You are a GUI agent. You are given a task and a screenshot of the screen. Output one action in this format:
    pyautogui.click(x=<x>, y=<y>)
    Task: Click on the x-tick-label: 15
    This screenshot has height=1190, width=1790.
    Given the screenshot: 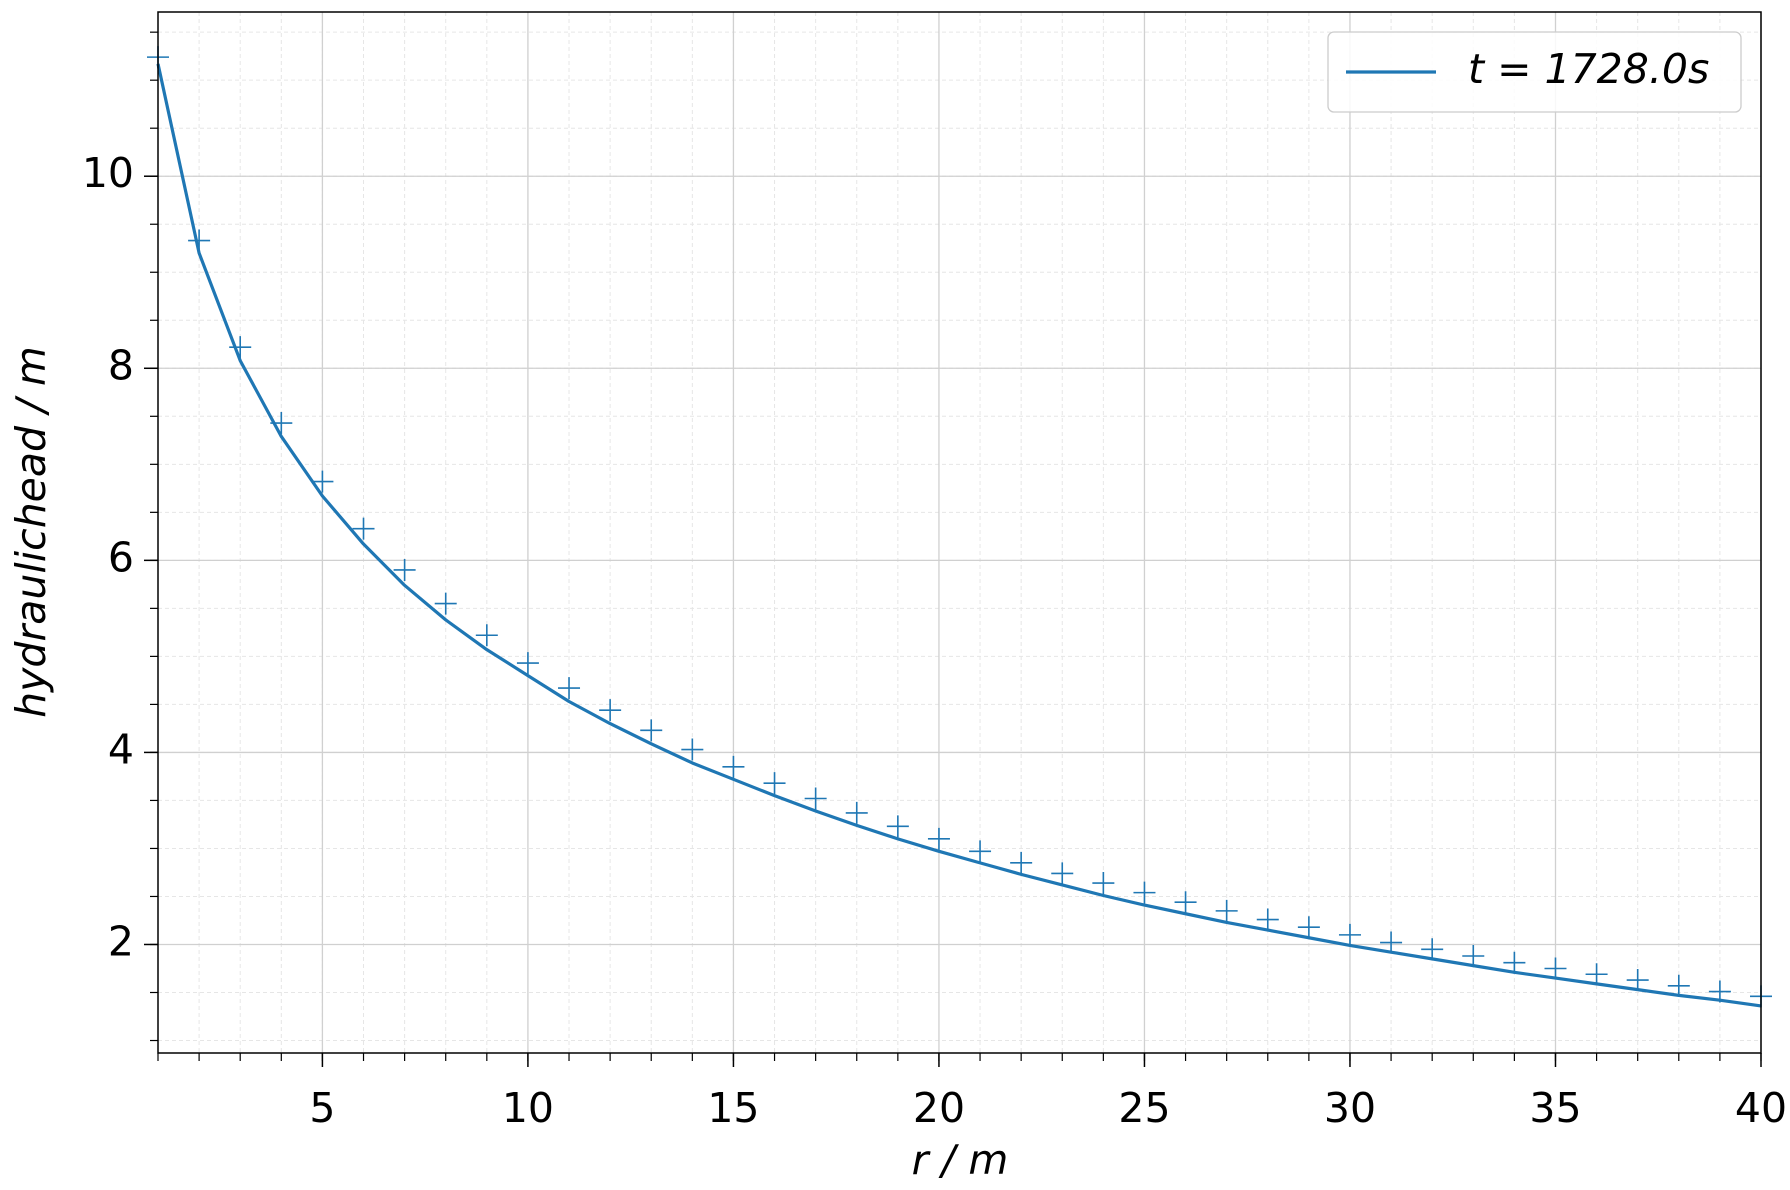 What is the action you would take?
    pyautogui.click(x=733, y=1108)
    